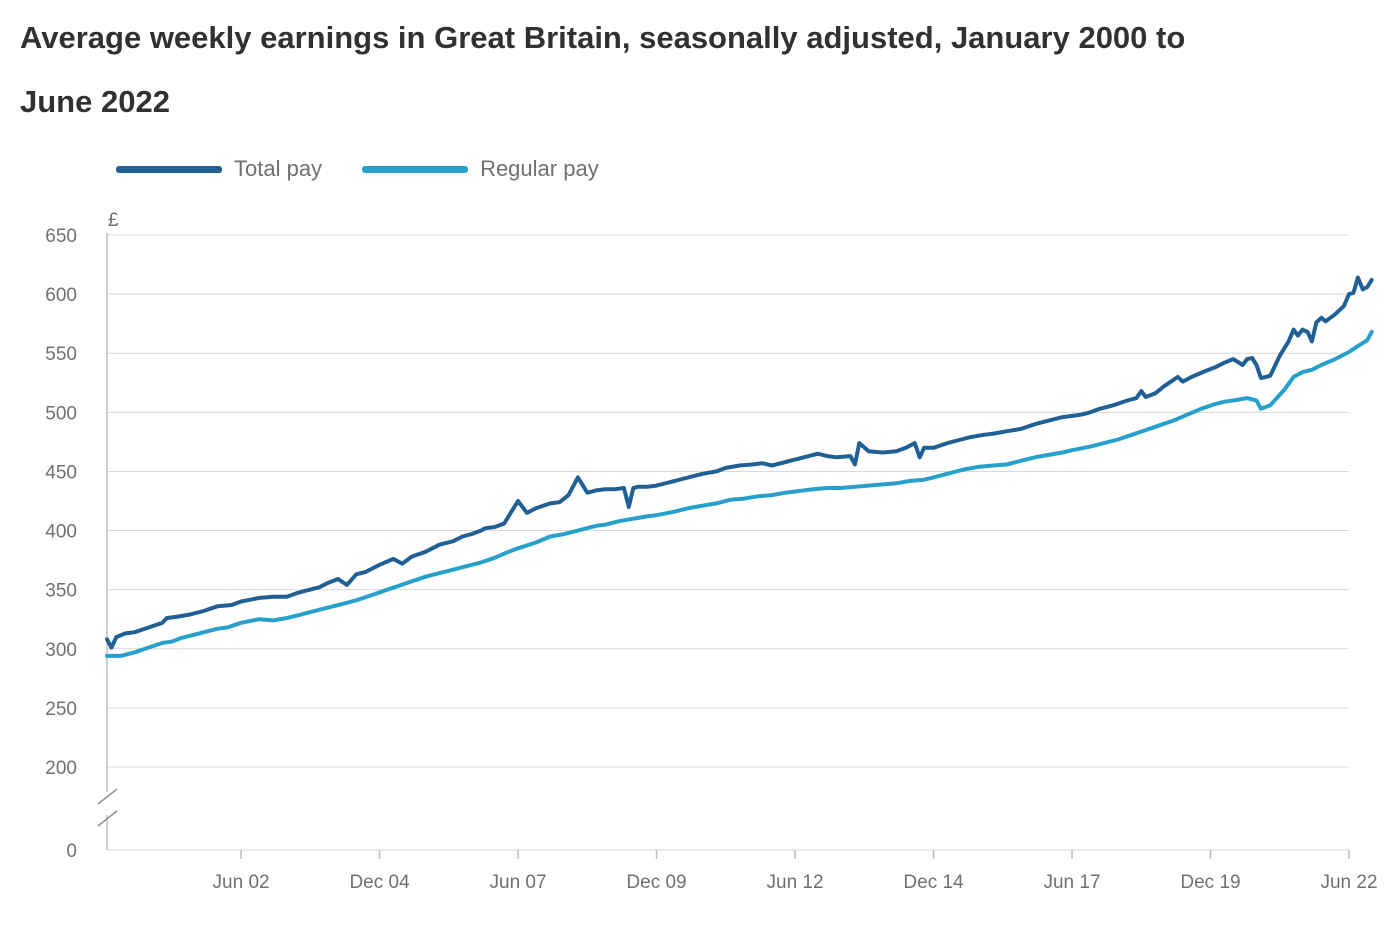 The width and height of the screenshot is (1388, 930). I want to click on x-tick-label-5: Dec 14, so click(933, 882).